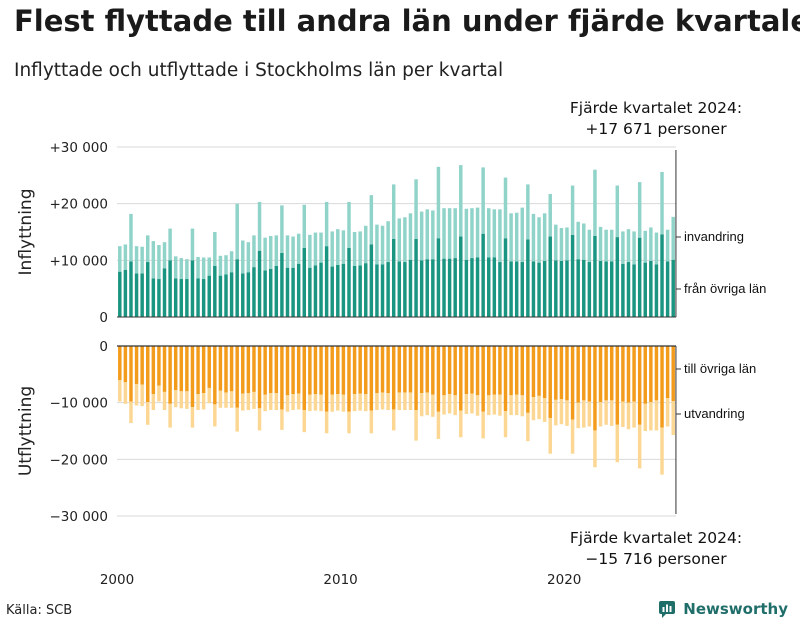 This screenshot has height=625, width=800. Describe the element at coordinates (78, 261) in the screenshot. I see `y-tick-label: +10 000` at that location.